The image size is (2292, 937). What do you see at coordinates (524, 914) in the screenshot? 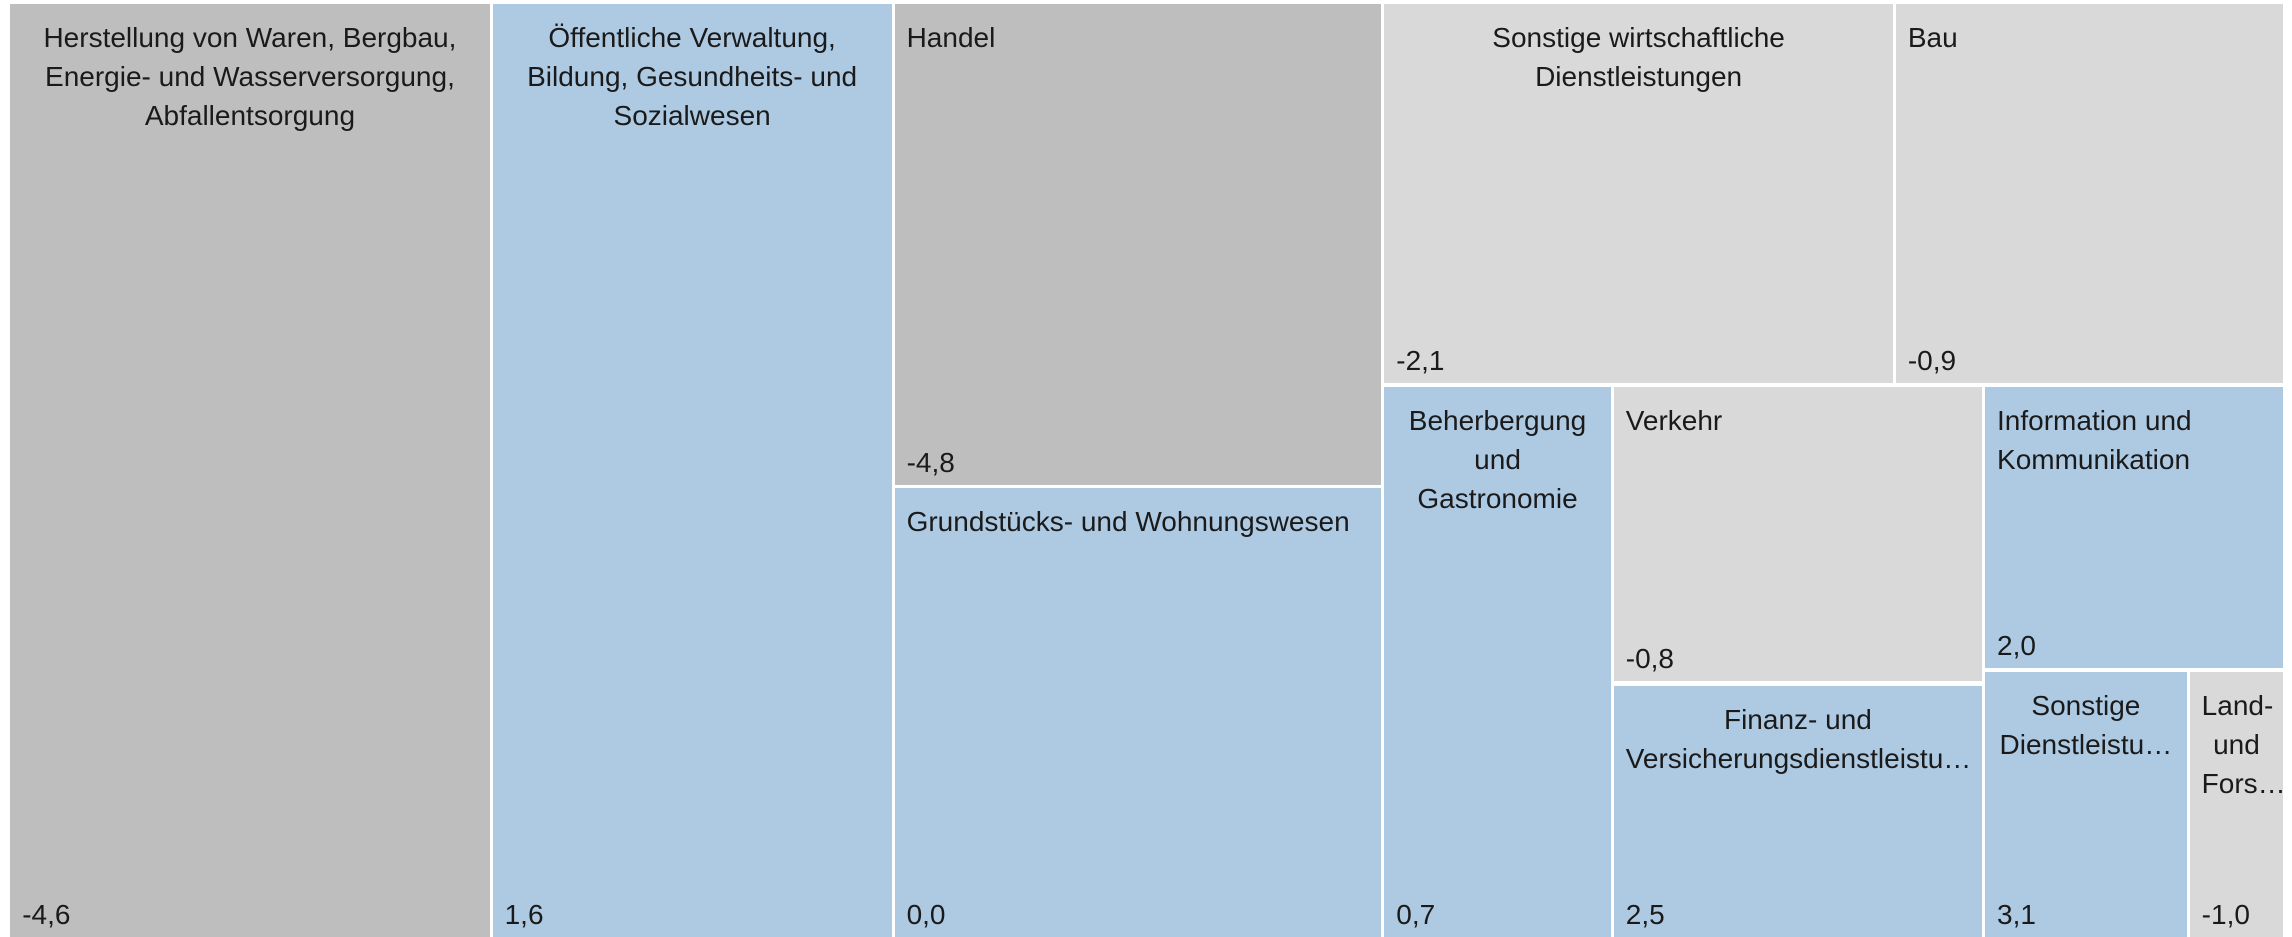
I see `value-label: 1,6` at bounding box center [524, 914].